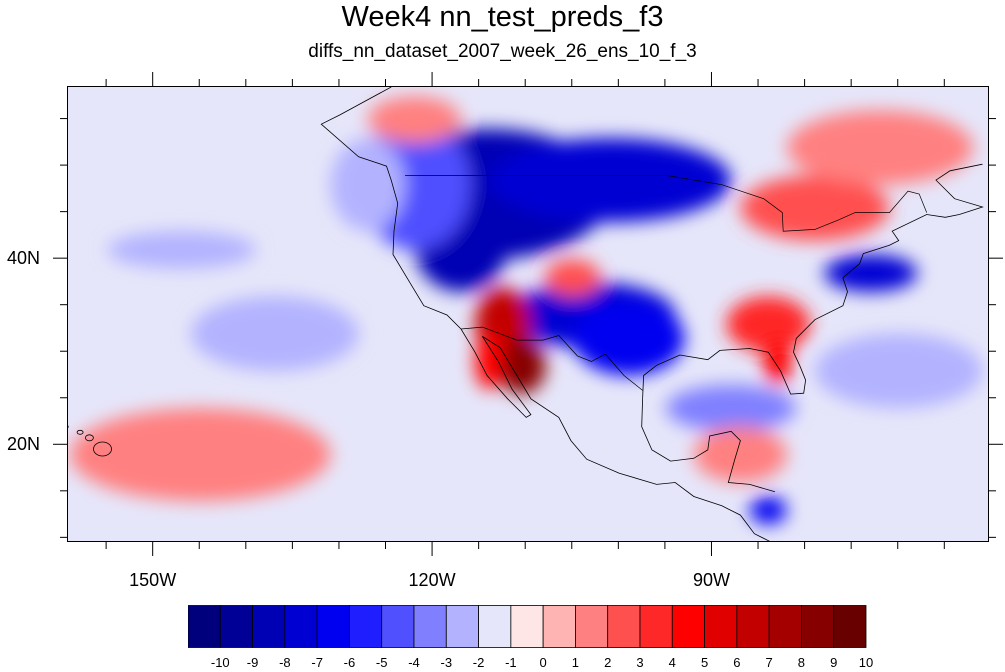 Image resolution: width=1005 pixels, height=672 pixels. What do you see at coordinates (153, 580) in the screenshot?
I see `lon-label: 150W` at bounding box center [153, 580].